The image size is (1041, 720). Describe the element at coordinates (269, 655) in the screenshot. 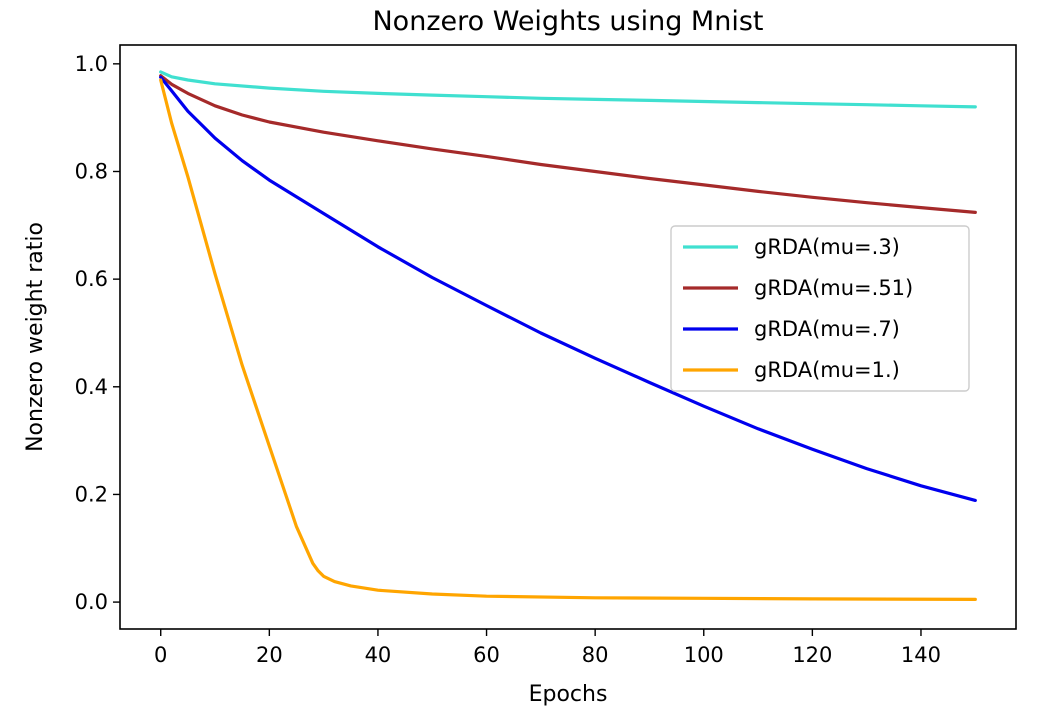

I see `x-tick-label: 20` at that location.